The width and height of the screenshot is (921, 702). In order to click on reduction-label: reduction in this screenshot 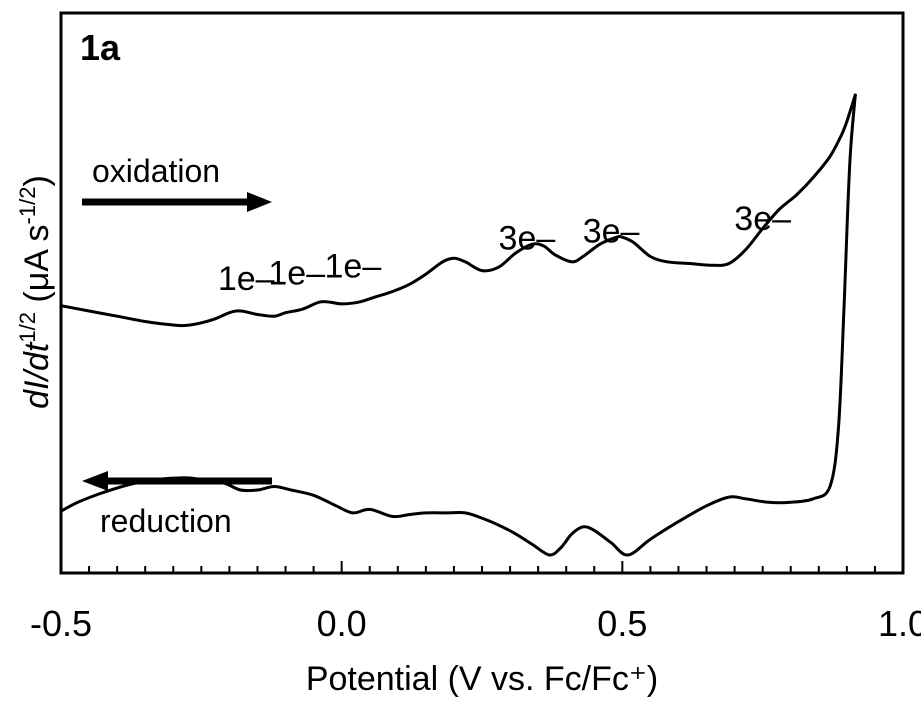, I will do `click(166, 521)`.